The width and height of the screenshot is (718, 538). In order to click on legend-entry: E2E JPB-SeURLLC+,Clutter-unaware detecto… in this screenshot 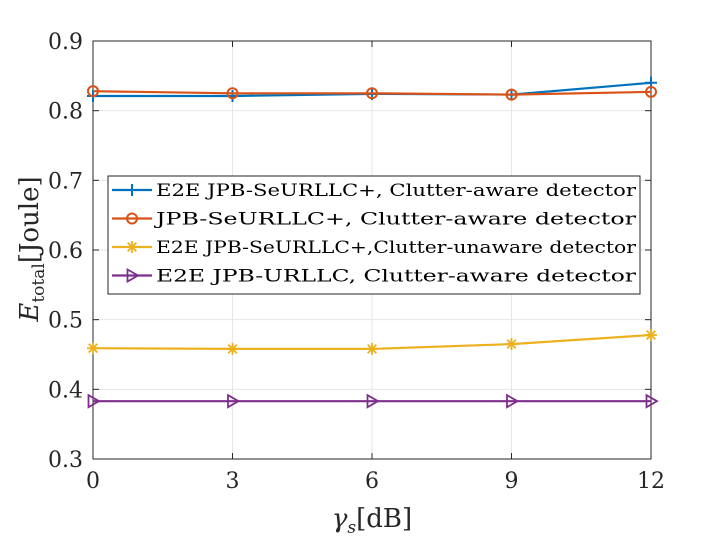, I will do `click(374, 248)`.